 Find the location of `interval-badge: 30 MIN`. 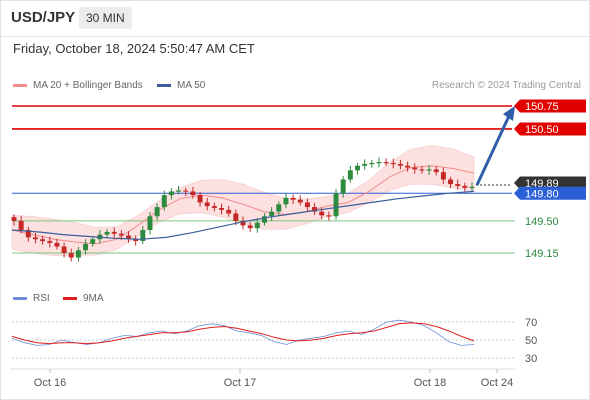

interval-badge: 30 MIN is located at coordinates (105, 18).